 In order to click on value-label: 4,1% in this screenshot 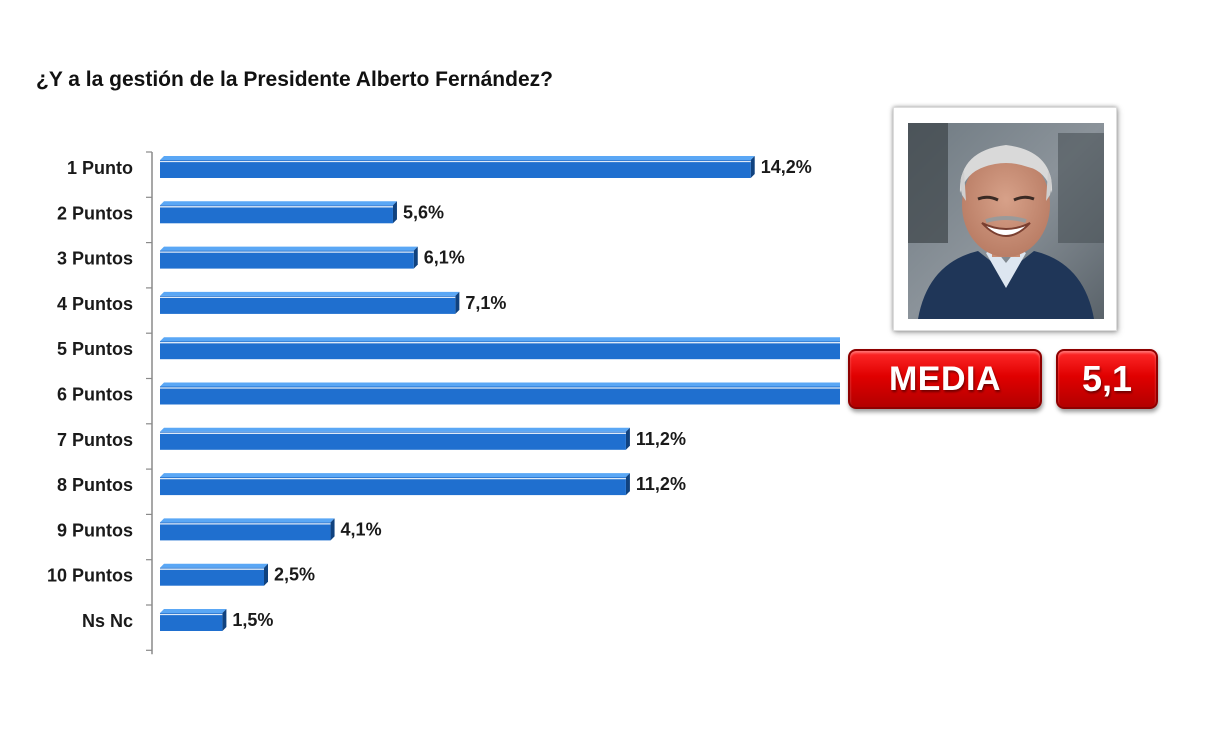, I will do `click(361, 529)`.